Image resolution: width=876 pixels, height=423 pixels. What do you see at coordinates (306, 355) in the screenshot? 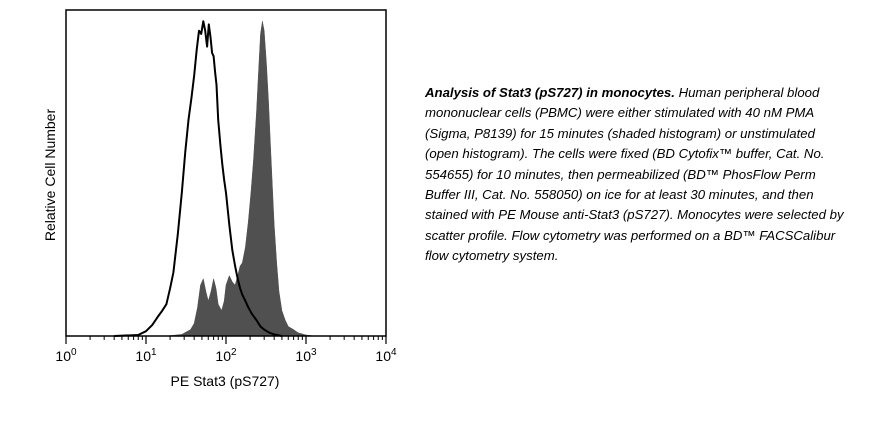
I see `x-tick-label: 10³` at bounding box center [306, 355].